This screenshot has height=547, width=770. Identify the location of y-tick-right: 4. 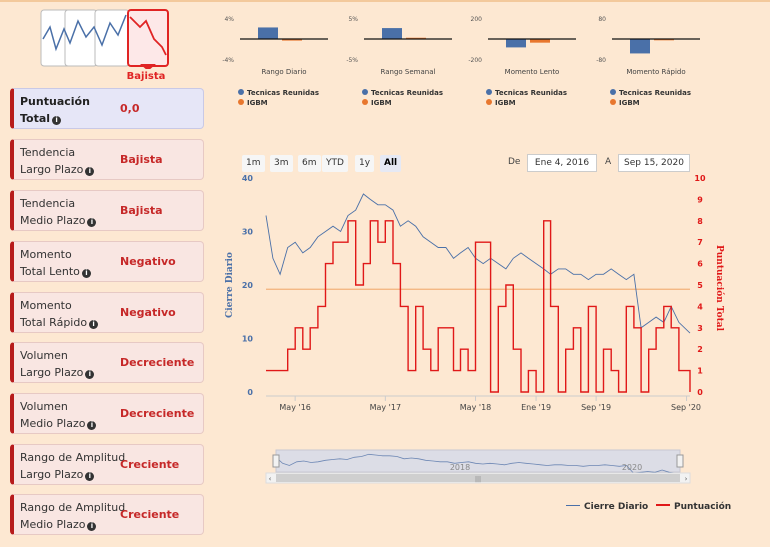
(700, 306).